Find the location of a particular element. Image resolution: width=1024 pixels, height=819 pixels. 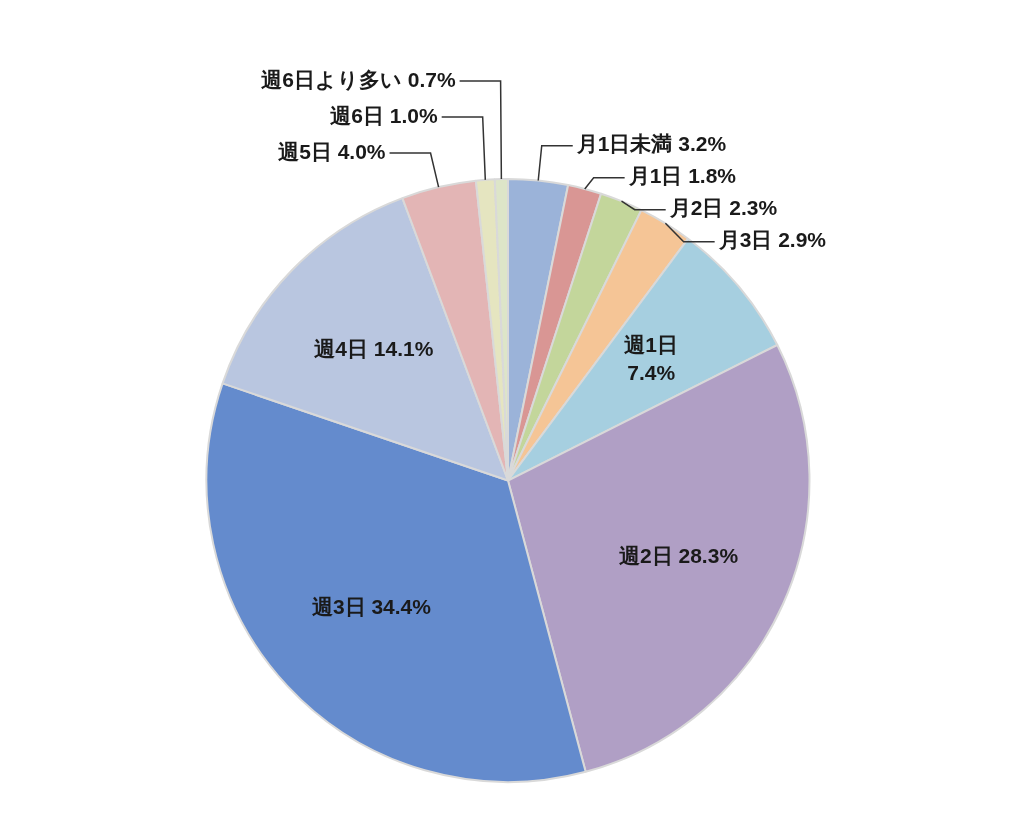

slice-label: 週2日 28.3% is located at coordinates (678, 555).